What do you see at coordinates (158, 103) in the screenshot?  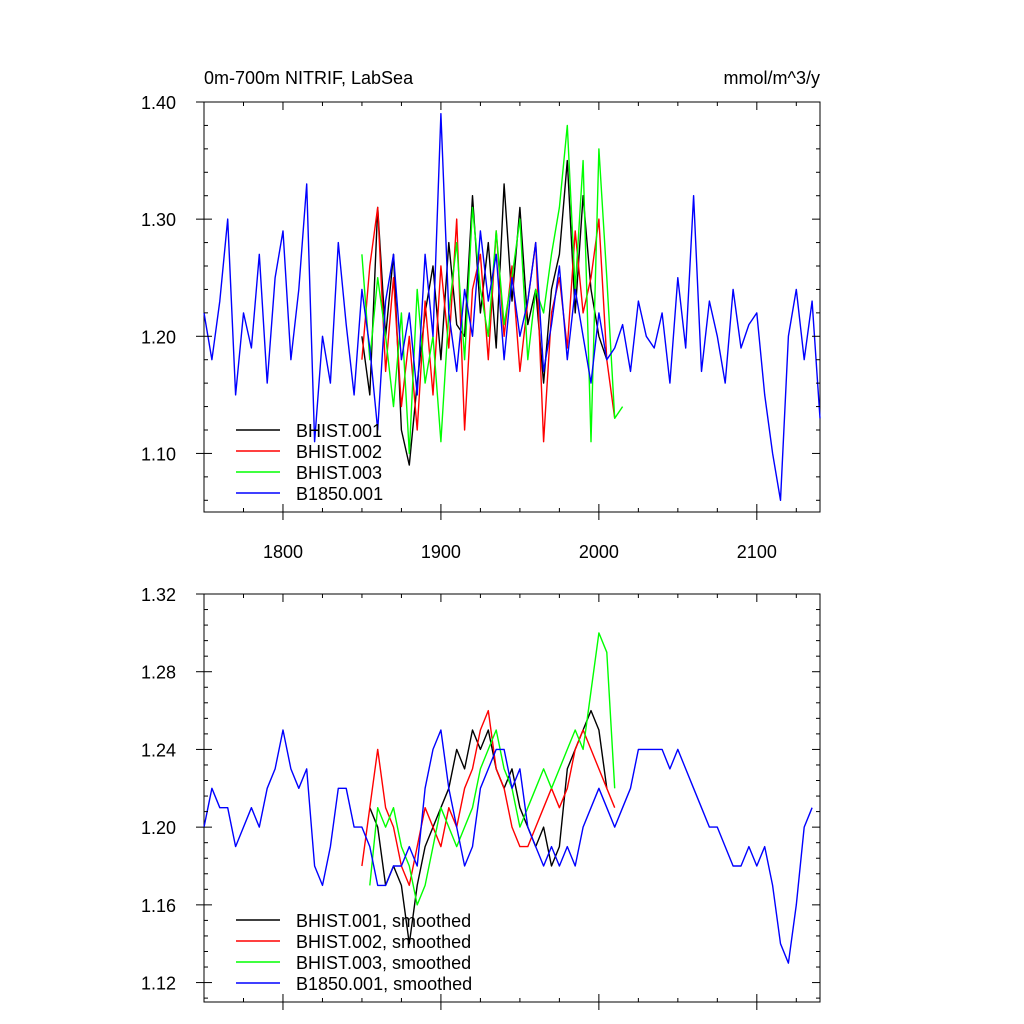 I see `y-tick-label: 1.40` at bounding box center [158, 103].